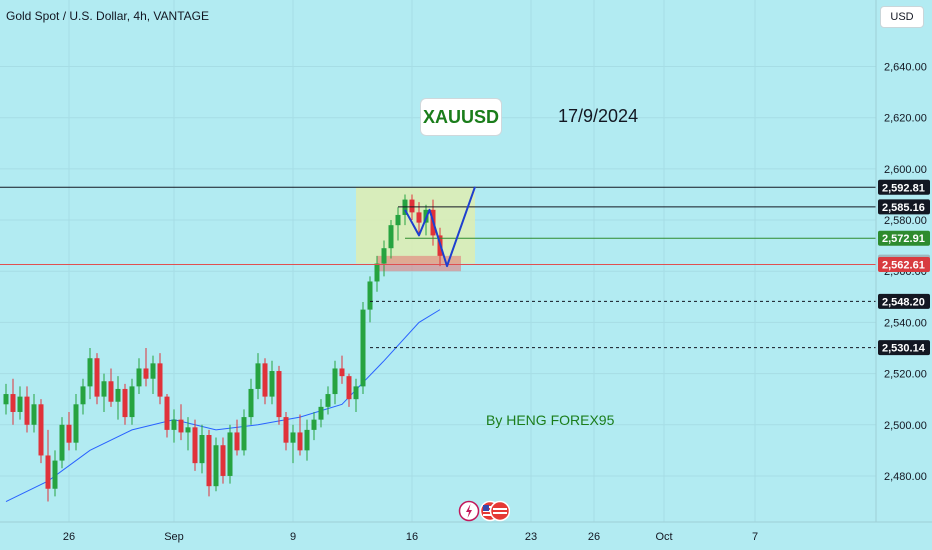  Describe the element at coordinates (174, 537) in the screenshot. I see `x-tick-label: Sep` at that location.